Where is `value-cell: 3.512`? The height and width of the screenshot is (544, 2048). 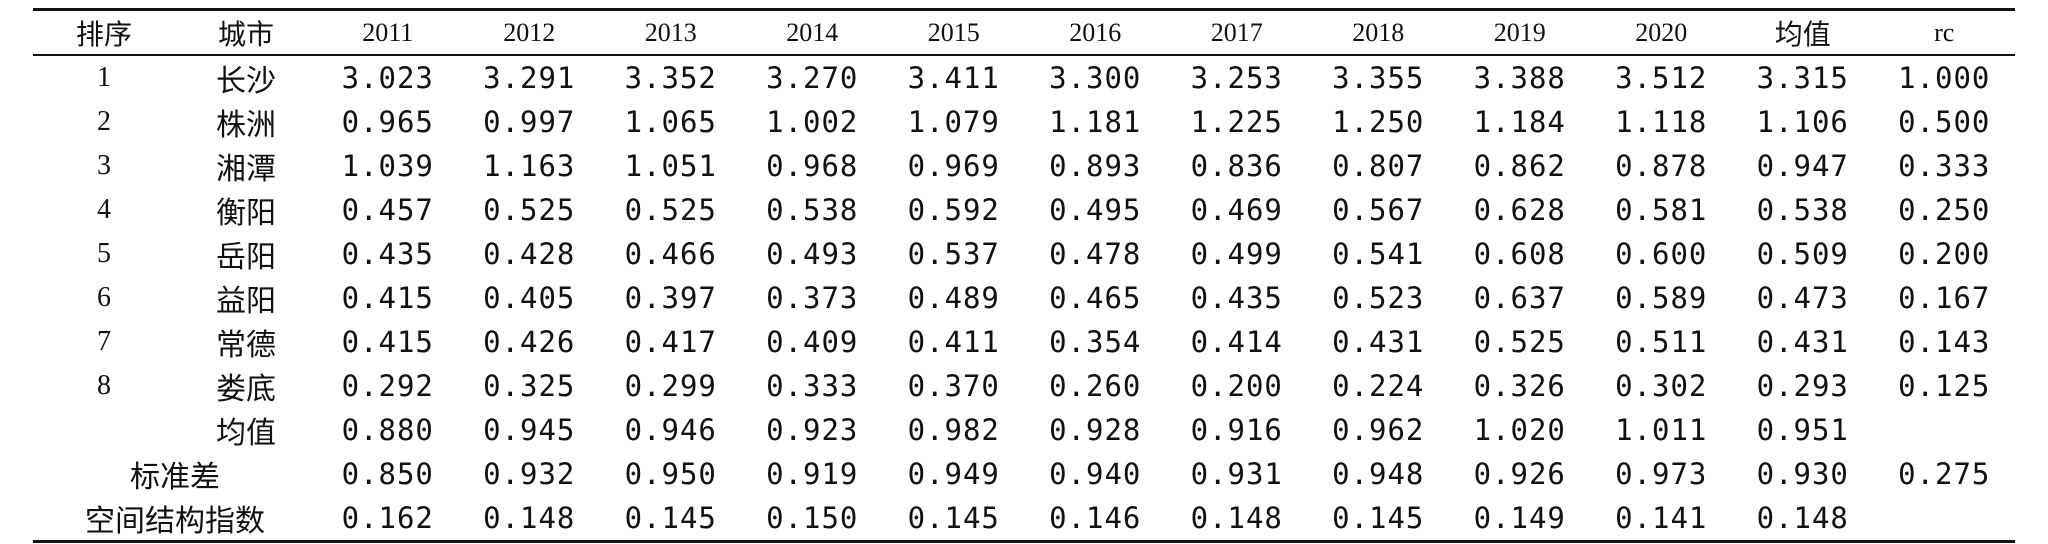 value-cell: 3.512 is located at coordinates (1661, 78).